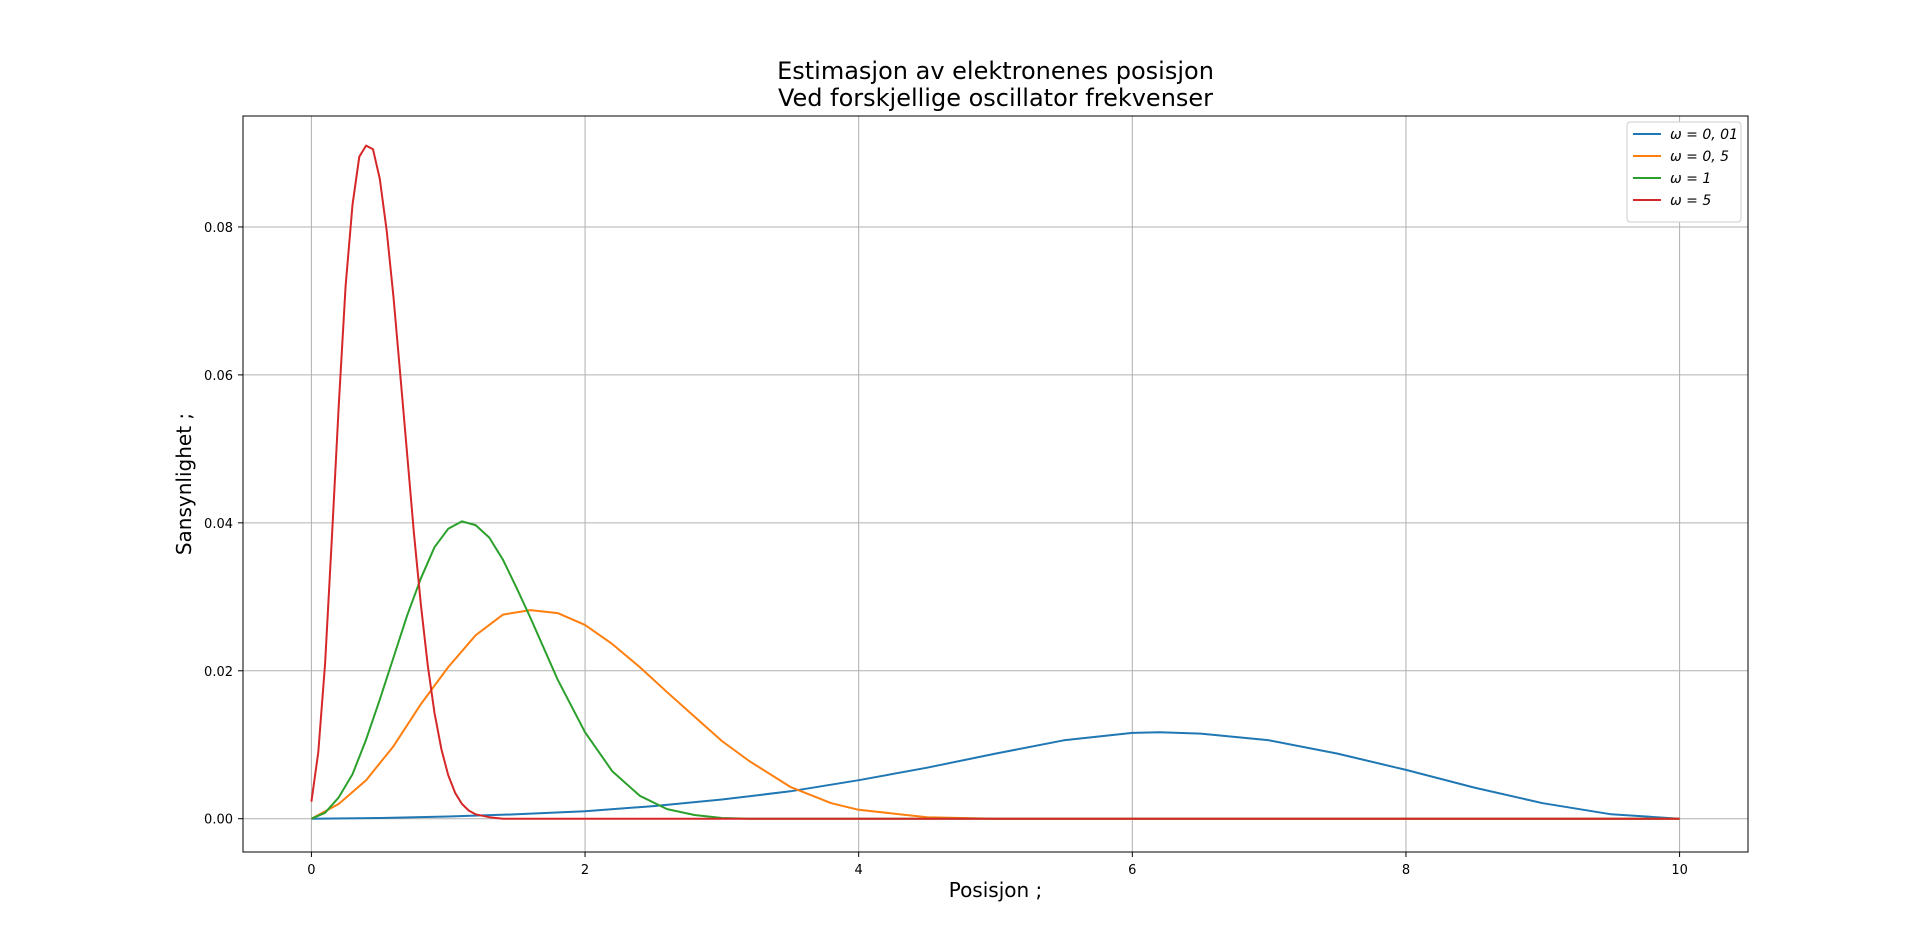 The image size is (1920, 947). What do you see at coordinates (1699, 157) in the screenshot?
I see `legend-label: ω = 0, 5` at bounding box center [1699, 157].